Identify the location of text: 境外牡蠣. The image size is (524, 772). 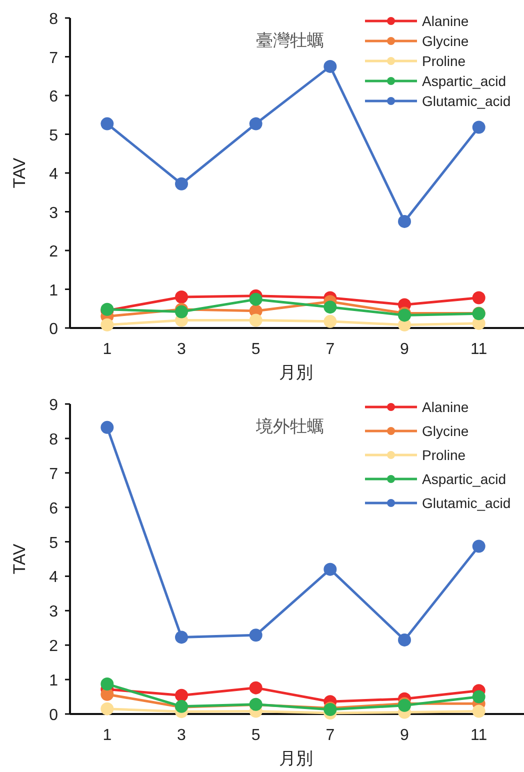
(289, 427).